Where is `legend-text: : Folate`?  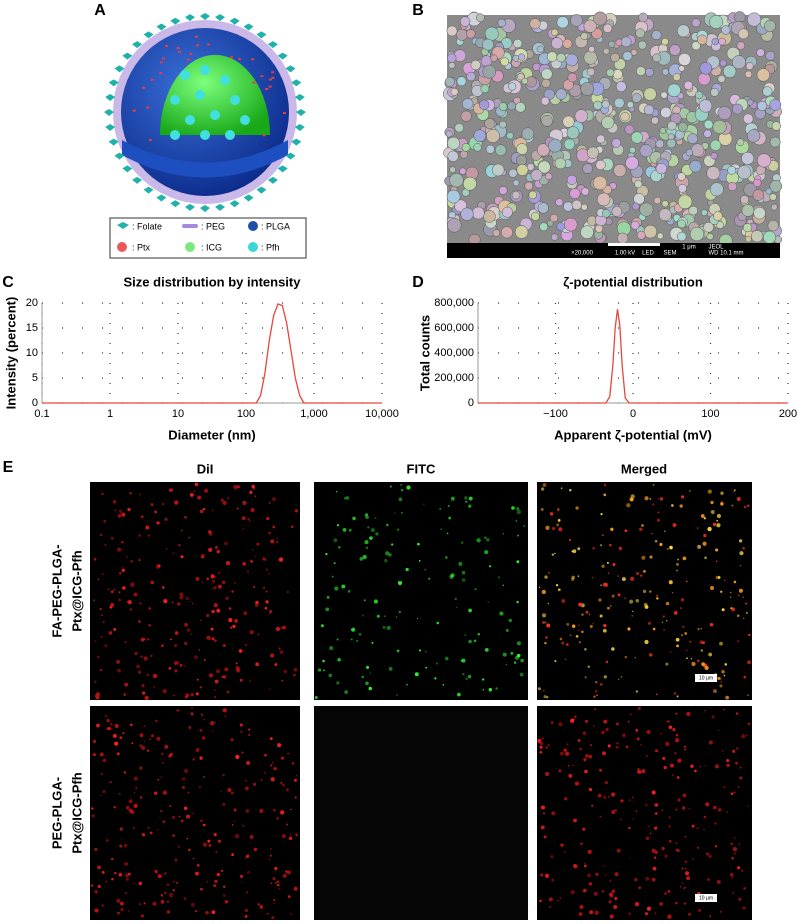 legend-text: : Folate is located at coordinates (147, 226).